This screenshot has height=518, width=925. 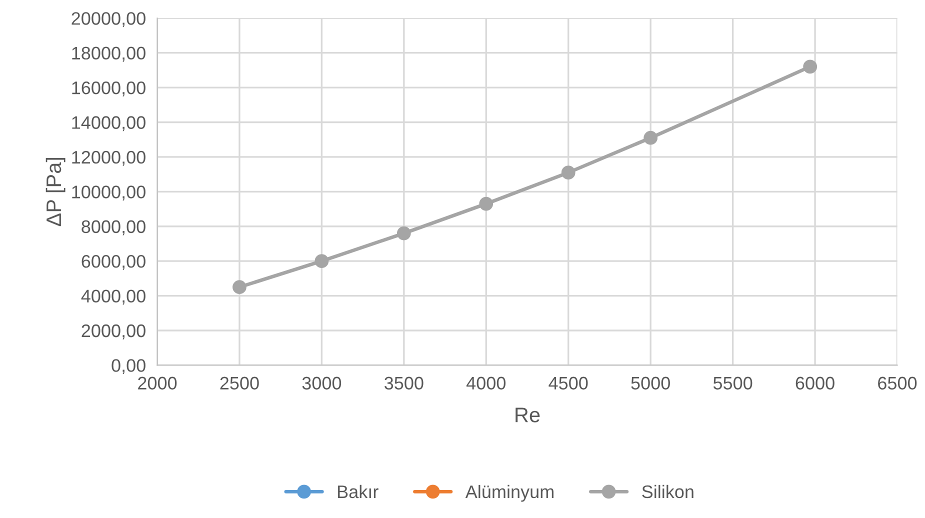 What do you see at coordinates (109, 158) in the screenshot?
I see `y-tick-label: 12000,00` at bounding box center [109, 158].